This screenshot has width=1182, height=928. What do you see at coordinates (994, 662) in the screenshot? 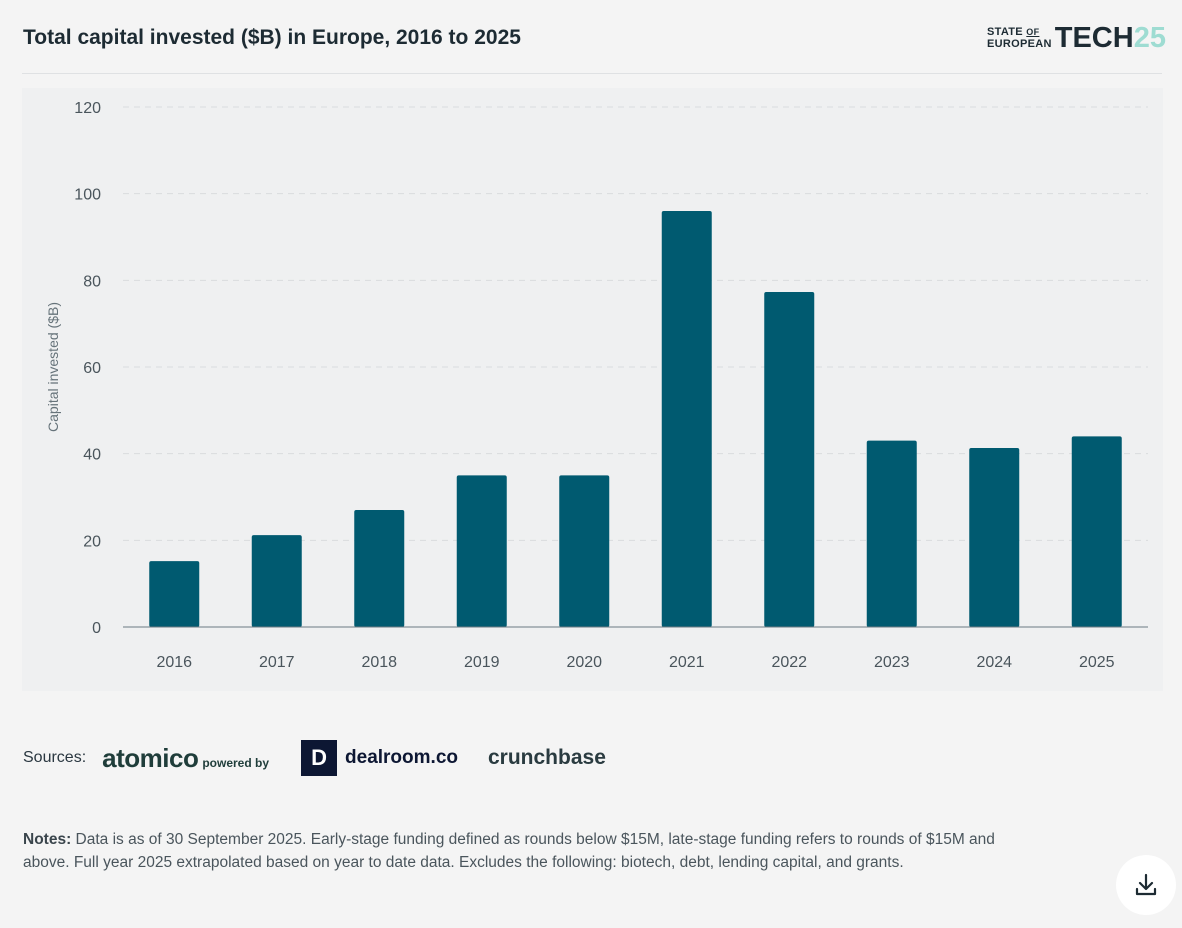
I see `x-tick-label: 2024` at bounding box center [994, 662].